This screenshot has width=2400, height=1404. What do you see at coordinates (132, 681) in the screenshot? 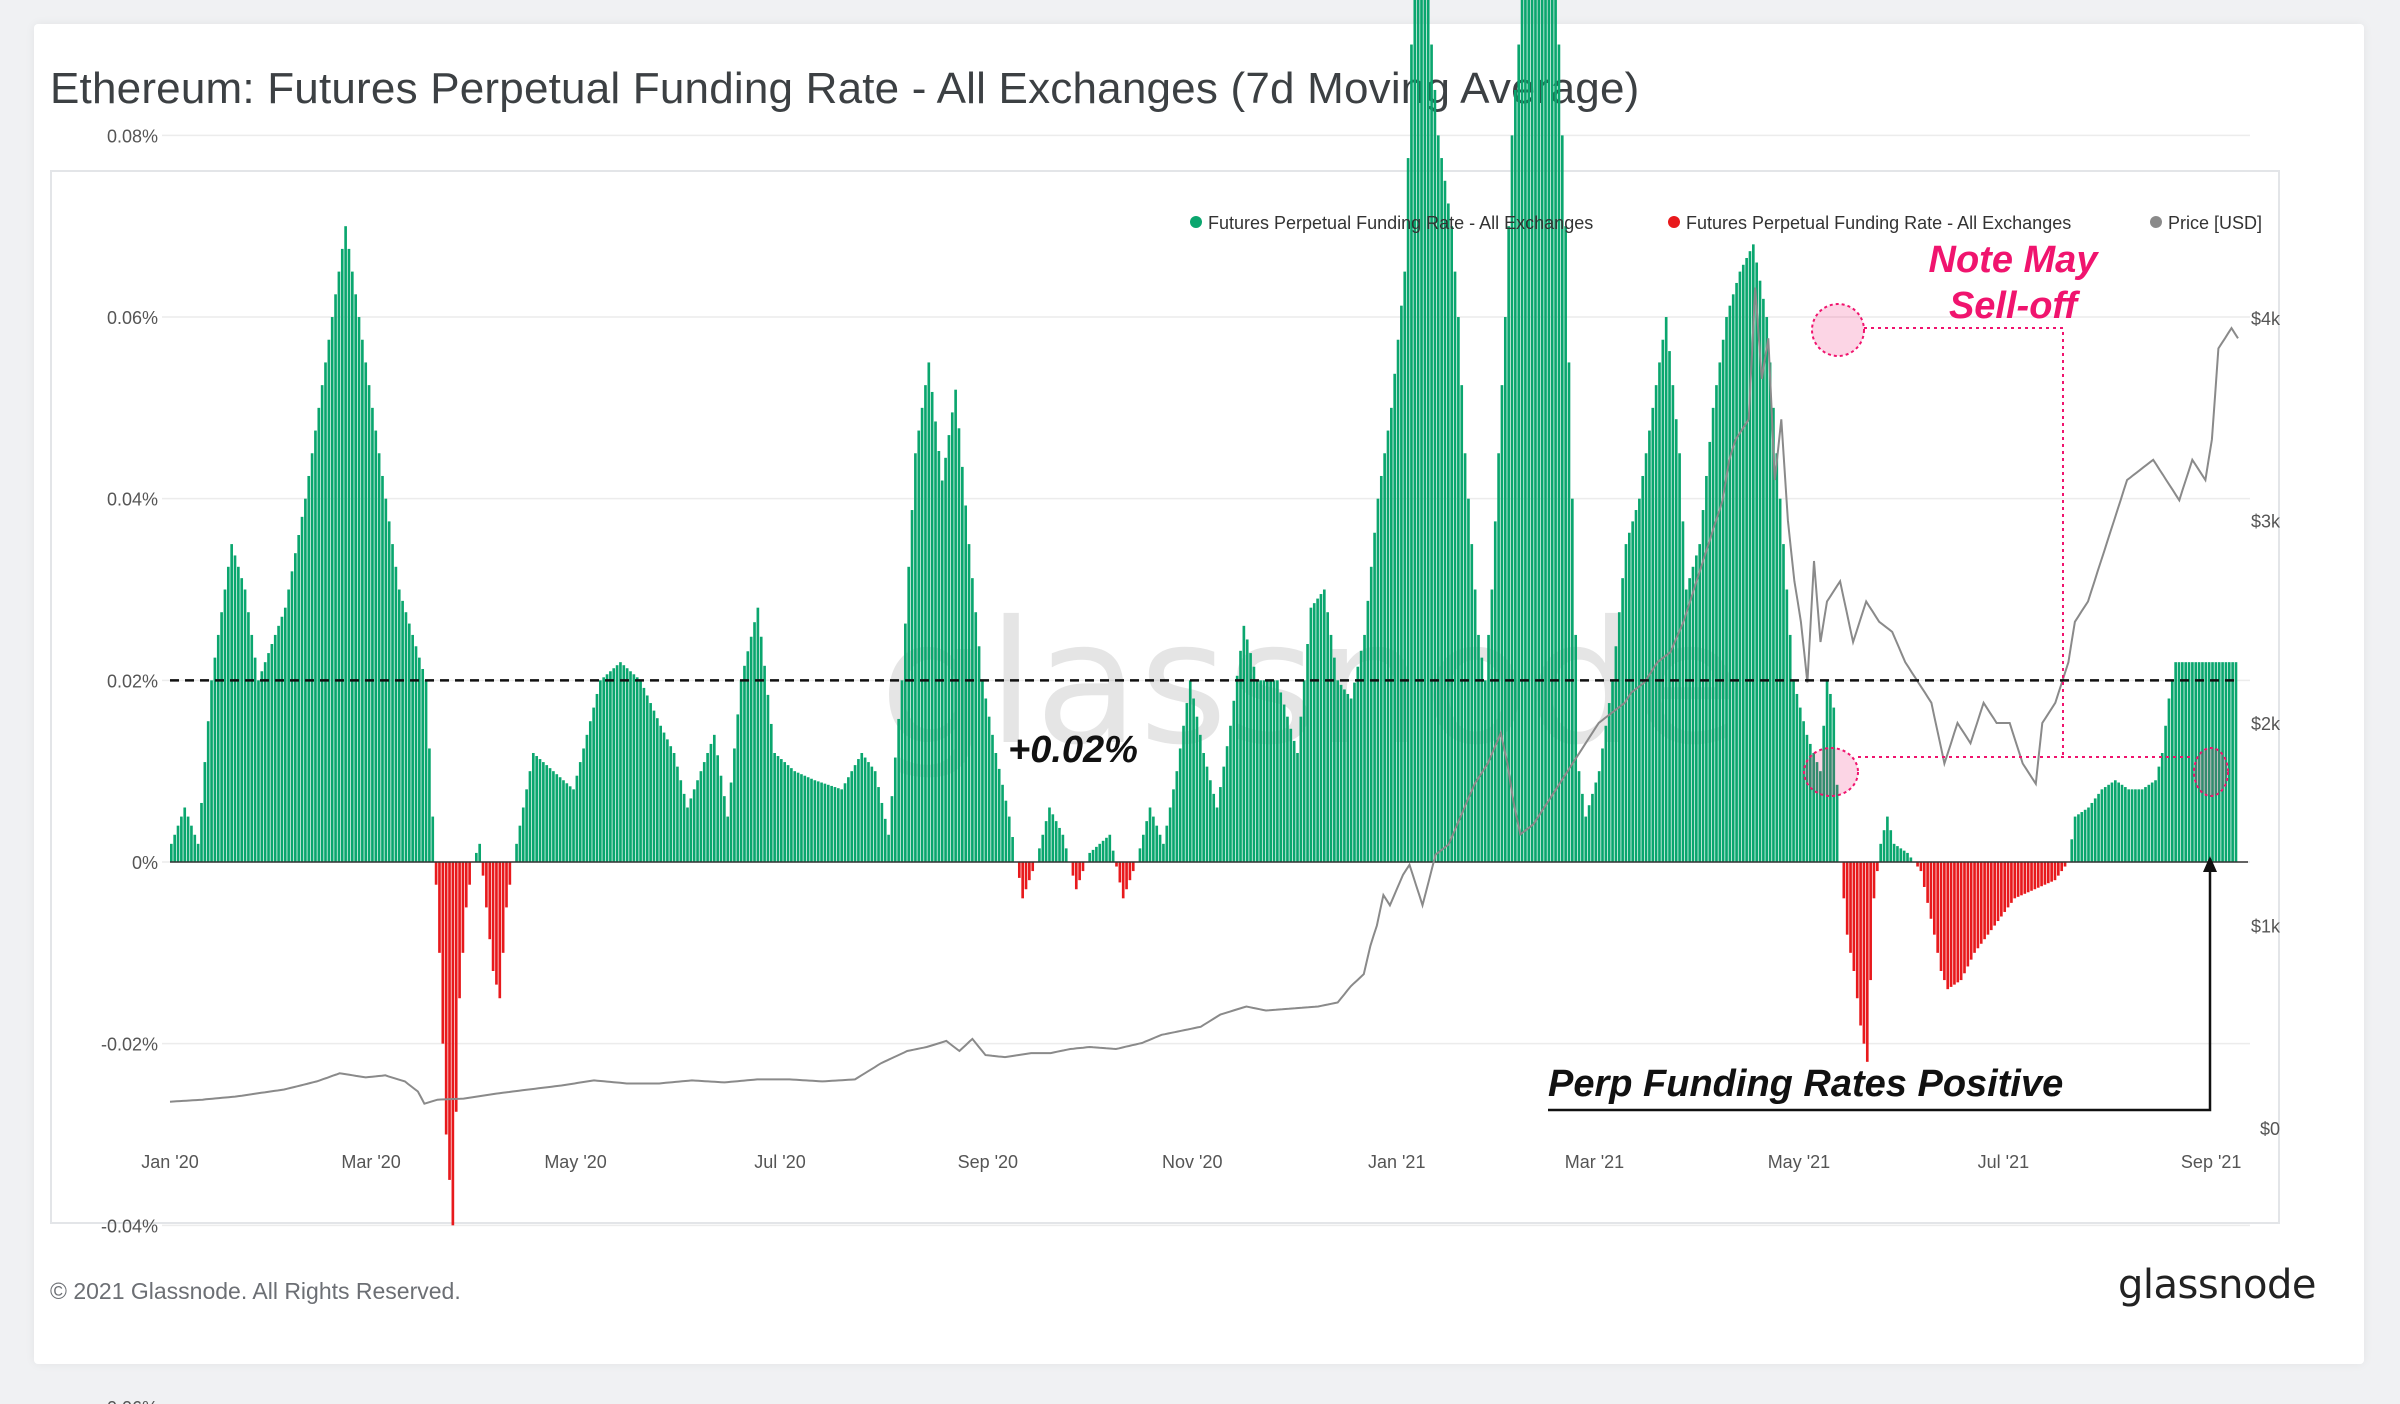
I see `y-tick-label: 0.02%` at bounding box center [132, 681].